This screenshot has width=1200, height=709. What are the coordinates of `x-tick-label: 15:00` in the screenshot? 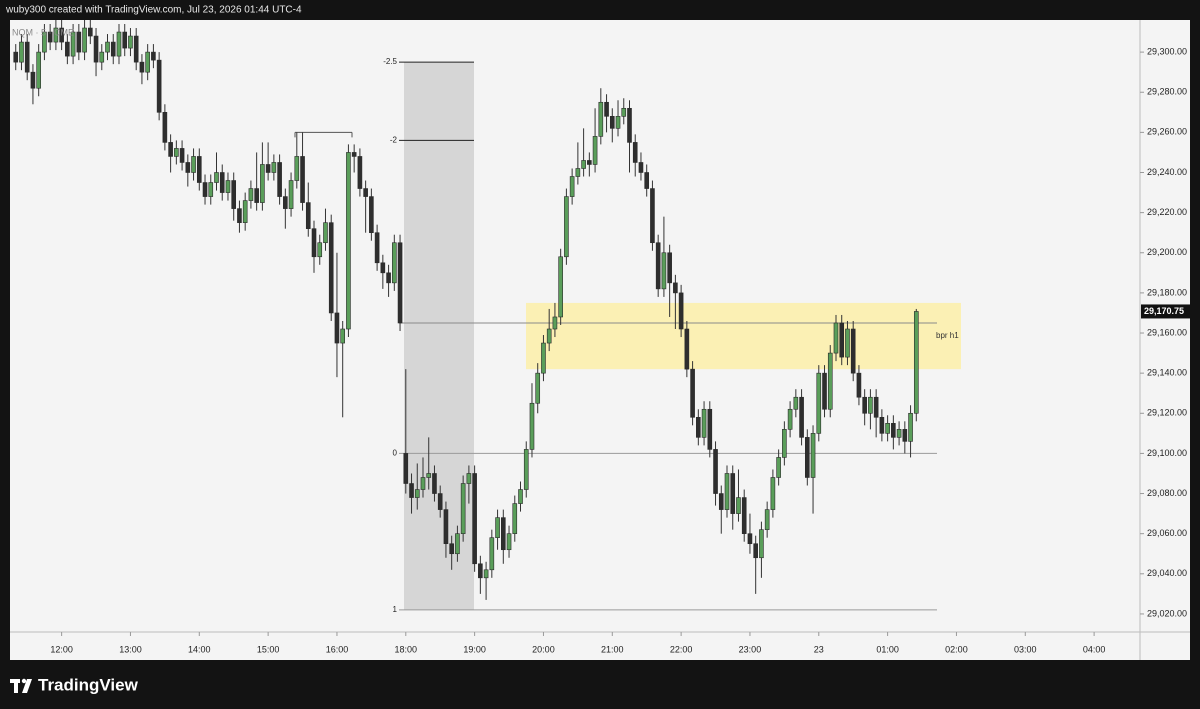 It's located at (268, 649).